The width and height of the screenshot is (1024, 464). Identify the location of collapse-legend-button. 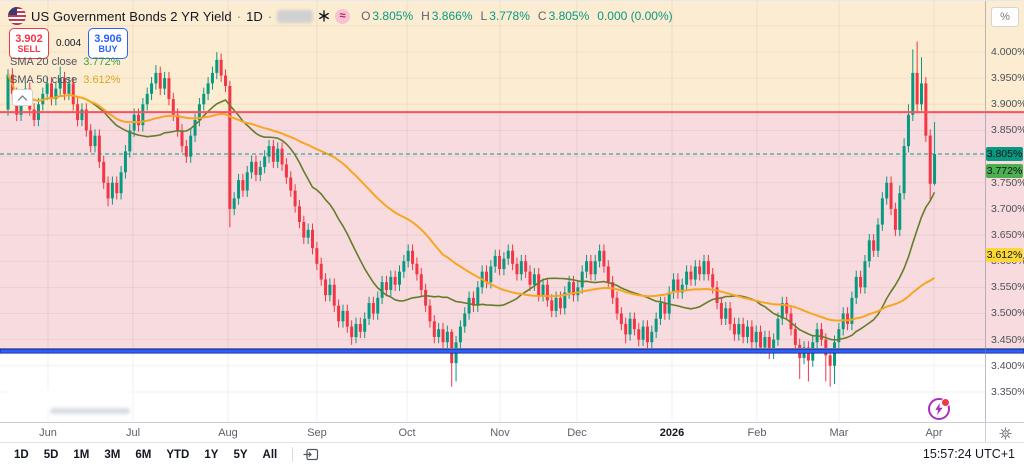
(22, 97).